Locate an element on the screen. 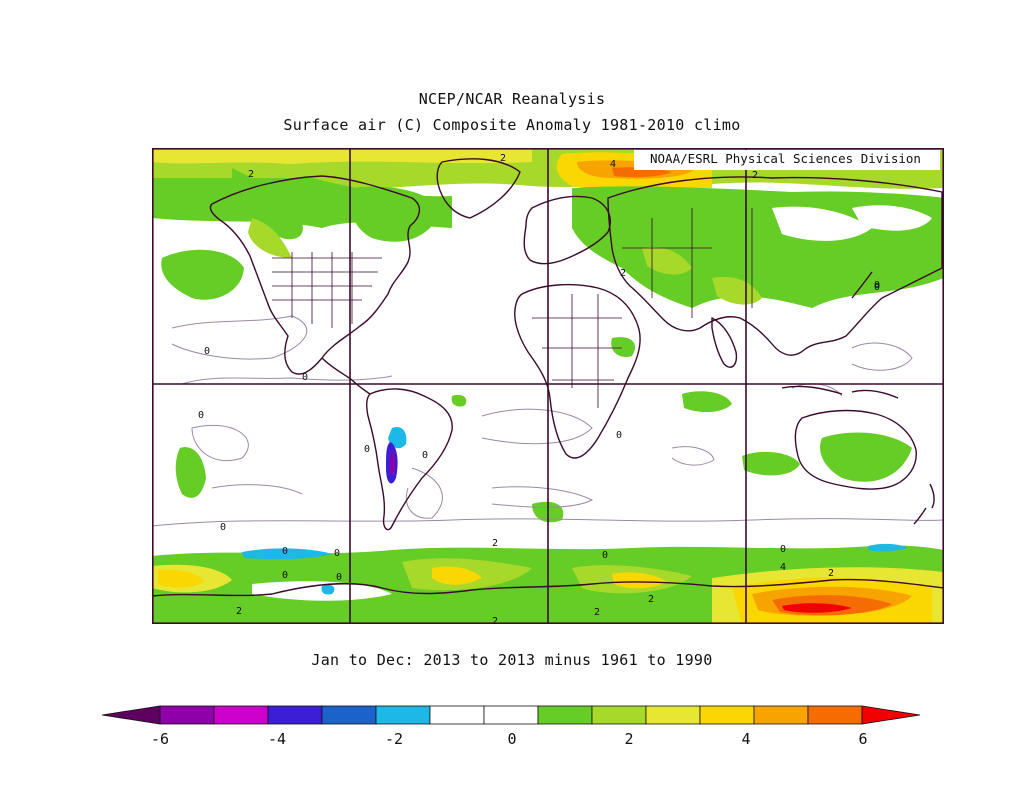 This screenshot has width=1024, height=792. colorbar-tick: 0 is located at coordinates (512, 739).